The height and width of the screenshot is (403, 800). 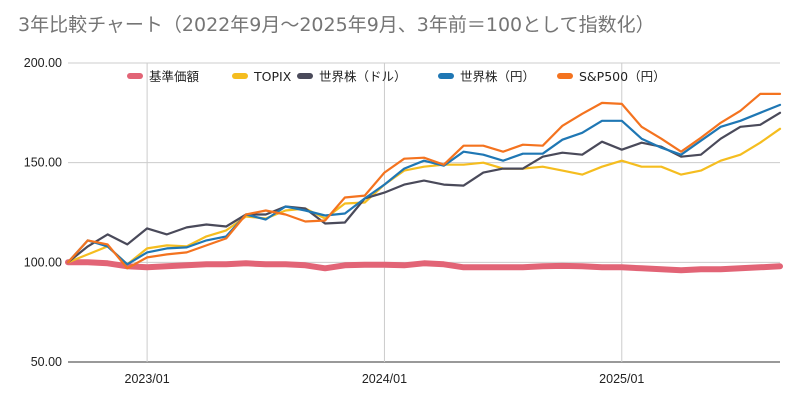 I want to click on x-tick-label: 2025/01, so click(x=621, y=379).